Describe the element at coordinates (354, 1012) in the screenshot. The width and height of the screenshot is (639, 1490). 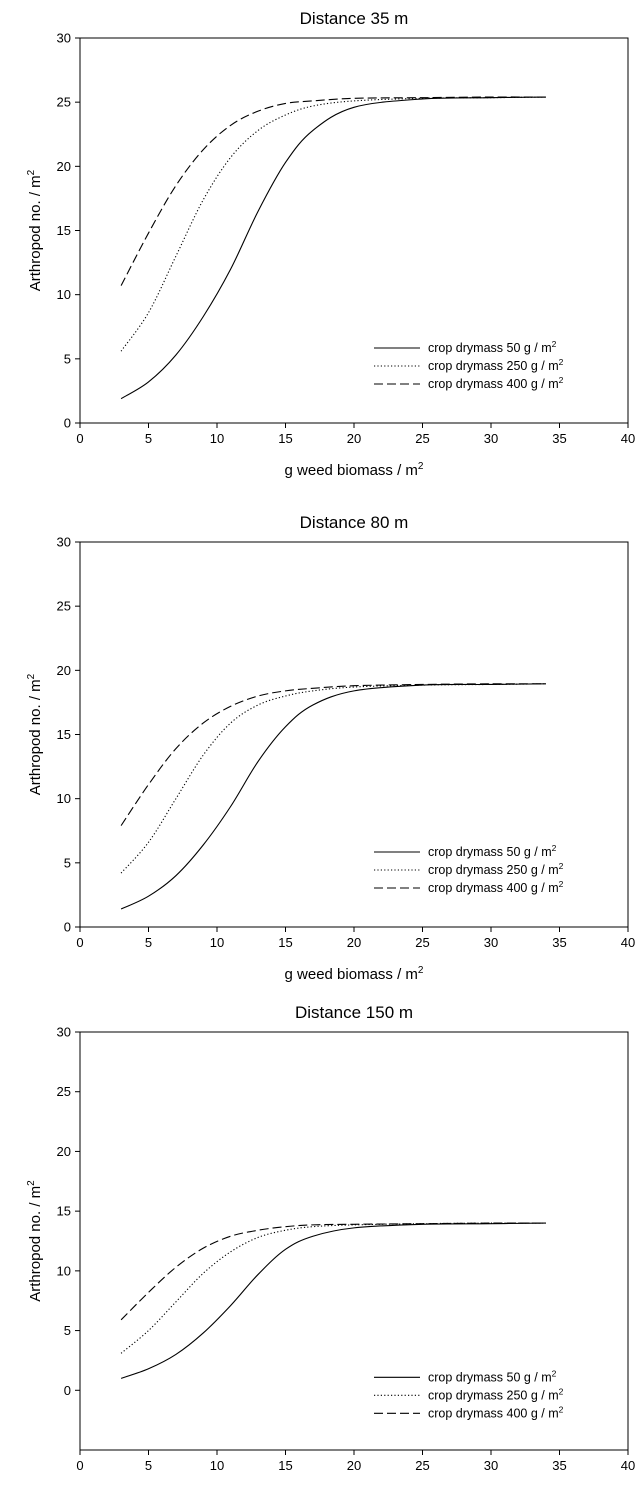
I see `chart-title: Distance 150 m` at that location.